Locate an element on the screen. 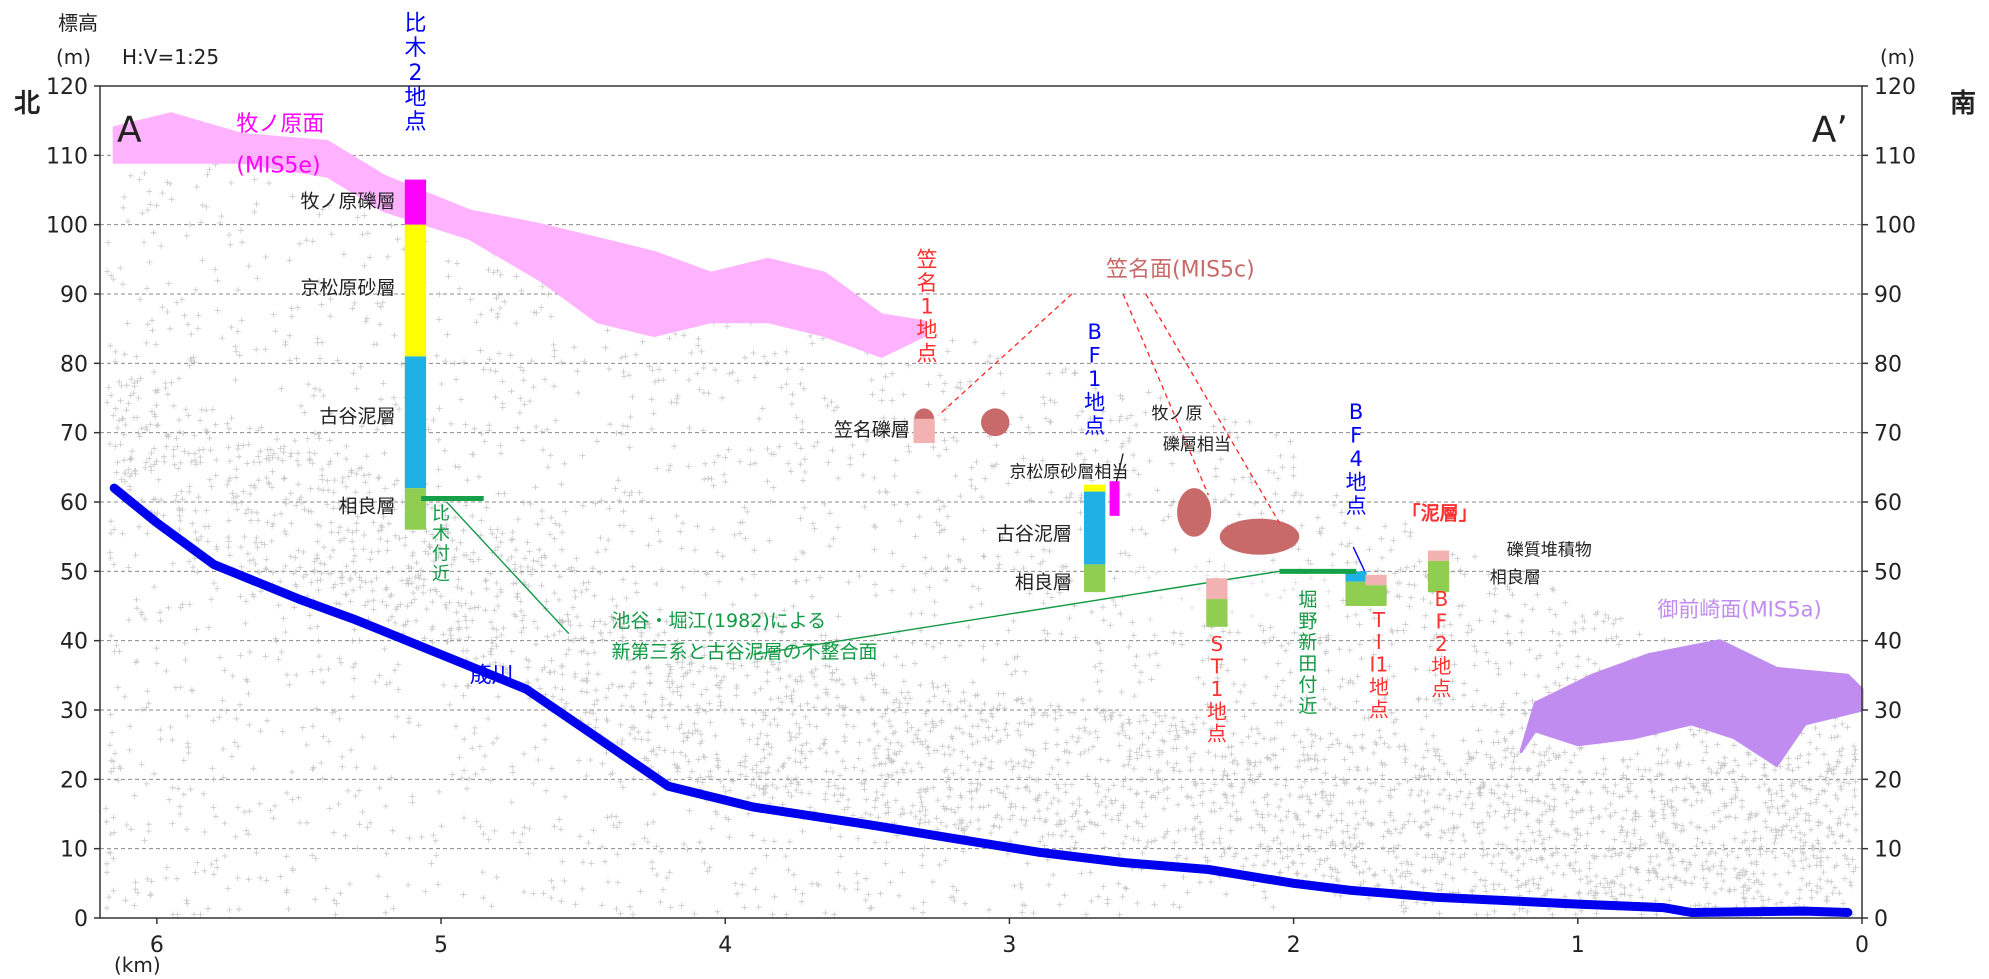  y-tick-label-left: 10 is located at coordinates (74, 850).